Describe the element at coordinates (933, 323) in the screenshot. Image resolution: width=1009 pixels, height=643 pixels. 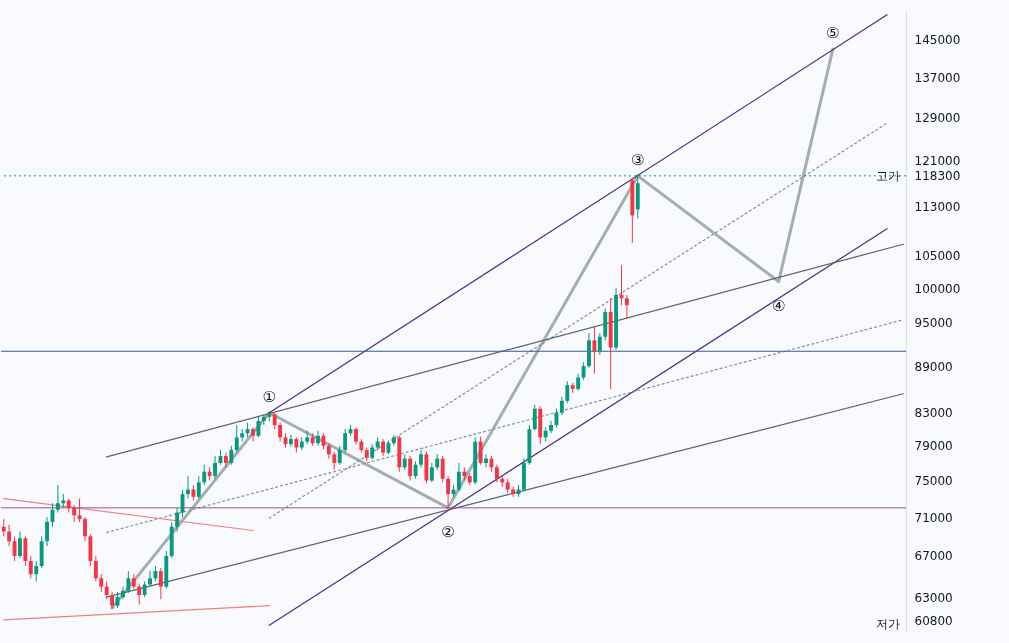
I see `y-tick-label: 95000` at that location.